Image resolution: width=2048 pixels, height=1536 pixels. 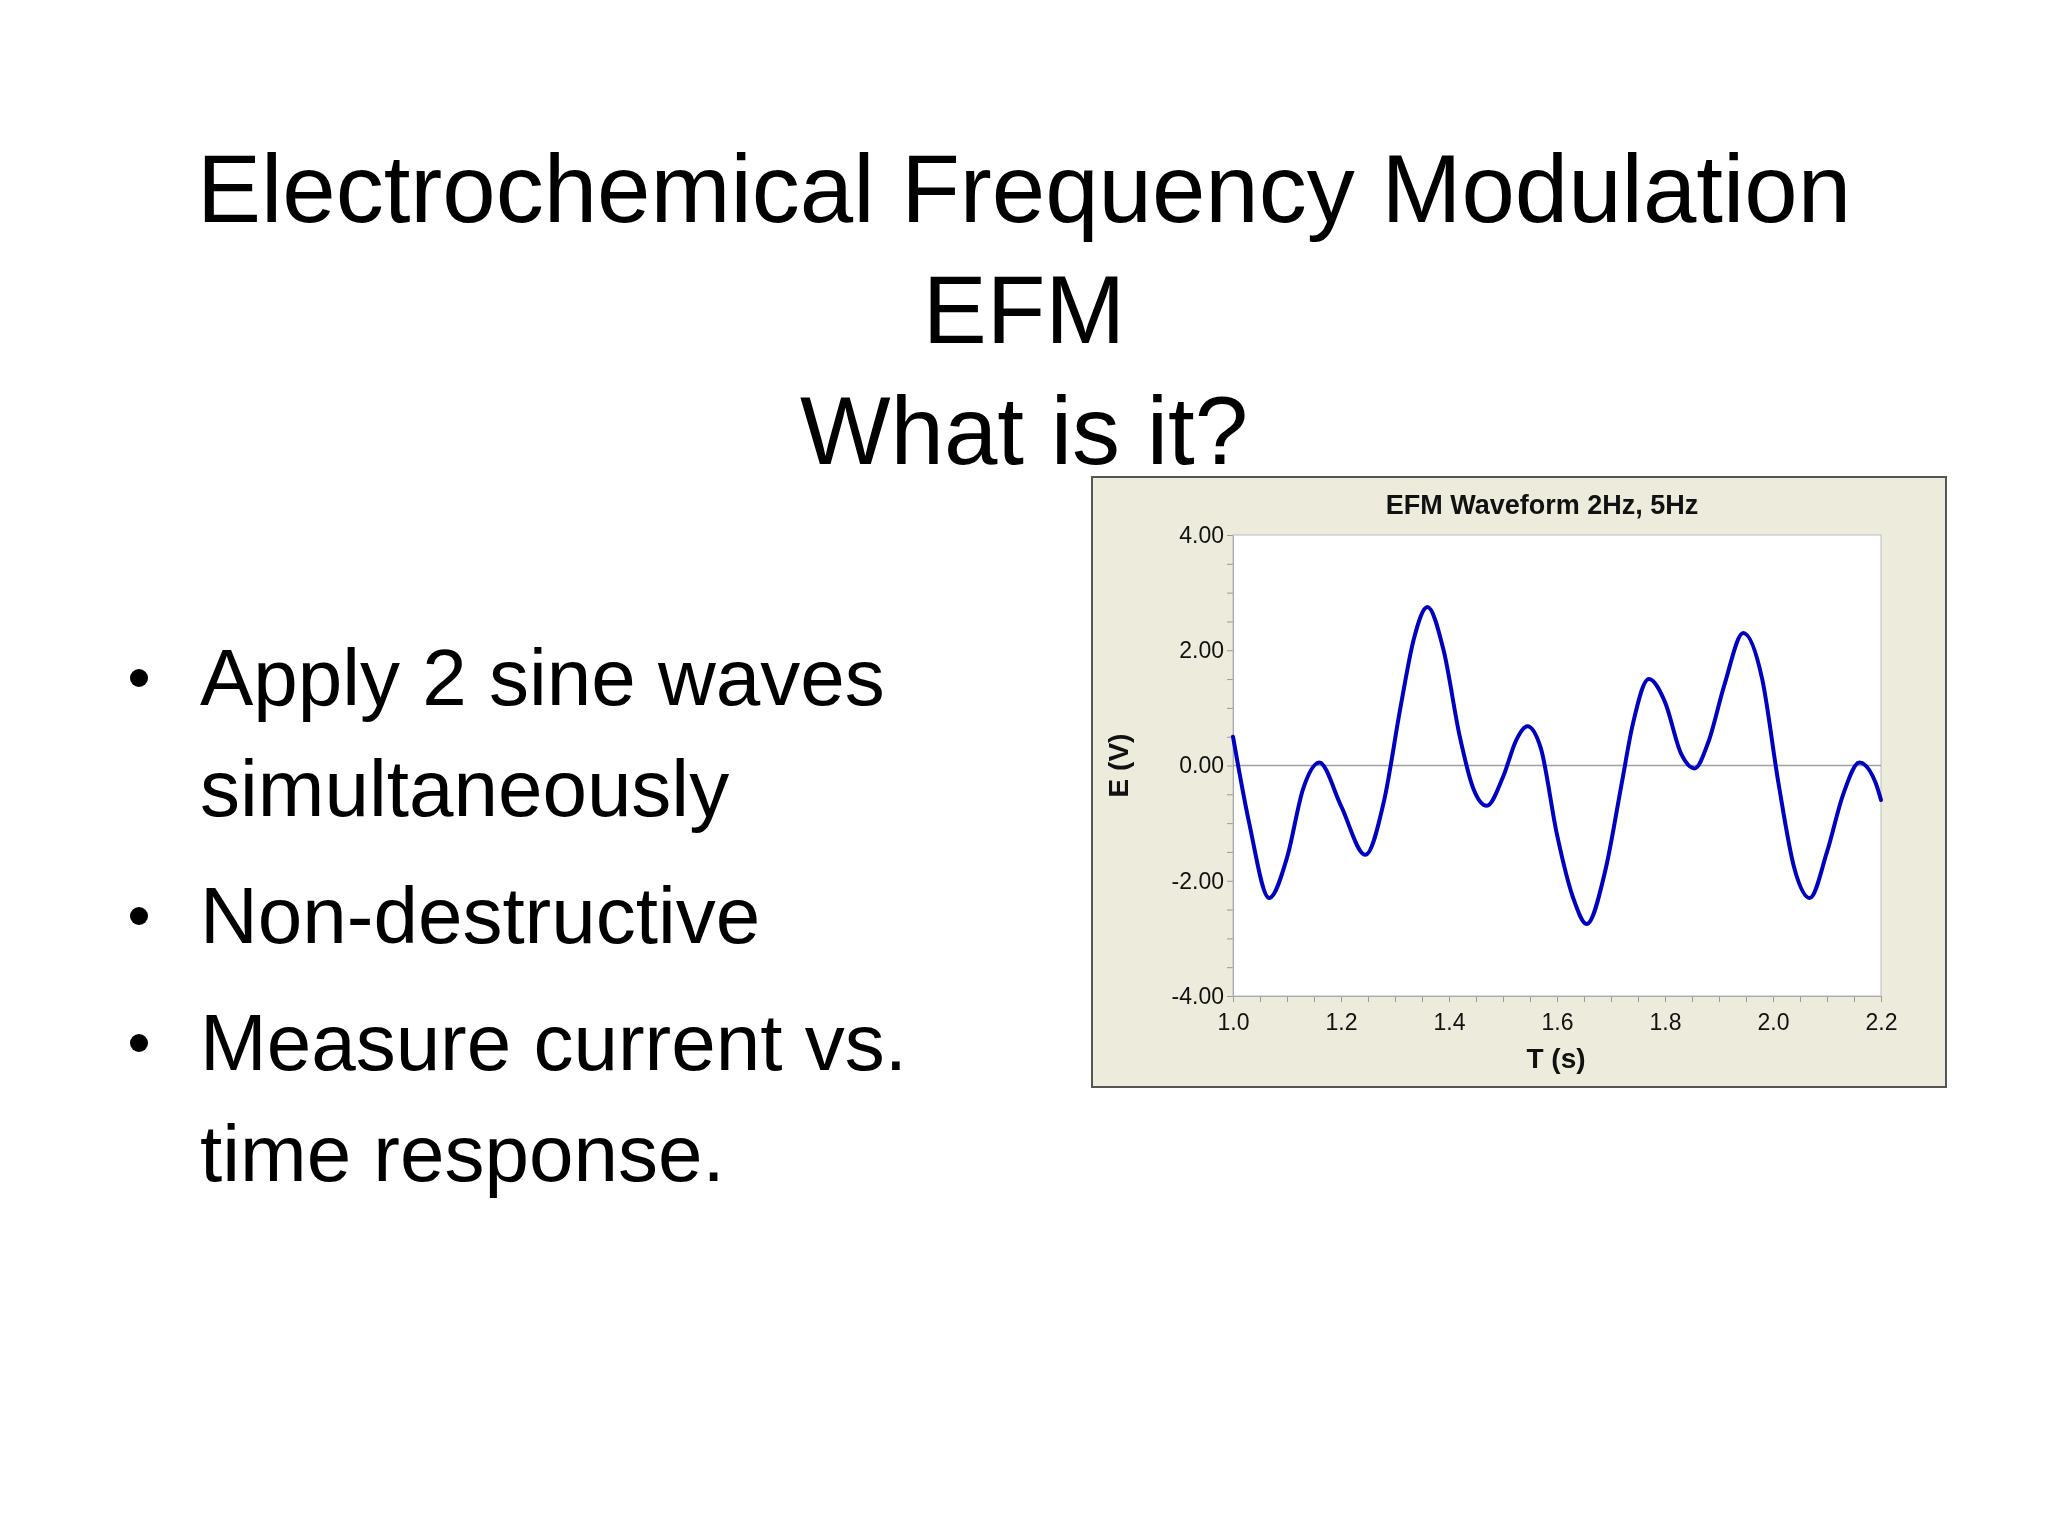 What do you see at coordinates (1341, 1022) in the screenshot?
I see `x-tick-label: 1.2` at bounding box center [1341, 1022].